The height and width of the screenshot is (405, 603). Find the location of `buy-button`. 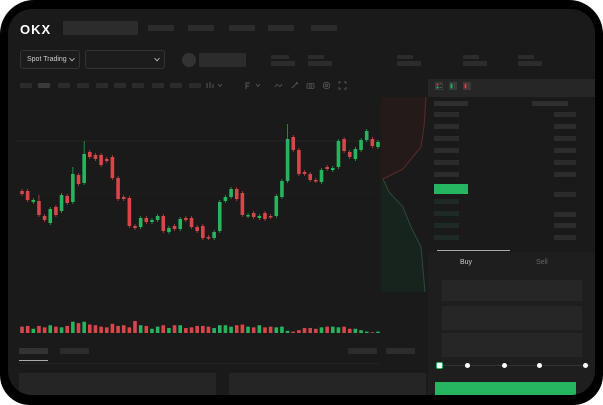

buy-button is located at coordinates (505, 388).